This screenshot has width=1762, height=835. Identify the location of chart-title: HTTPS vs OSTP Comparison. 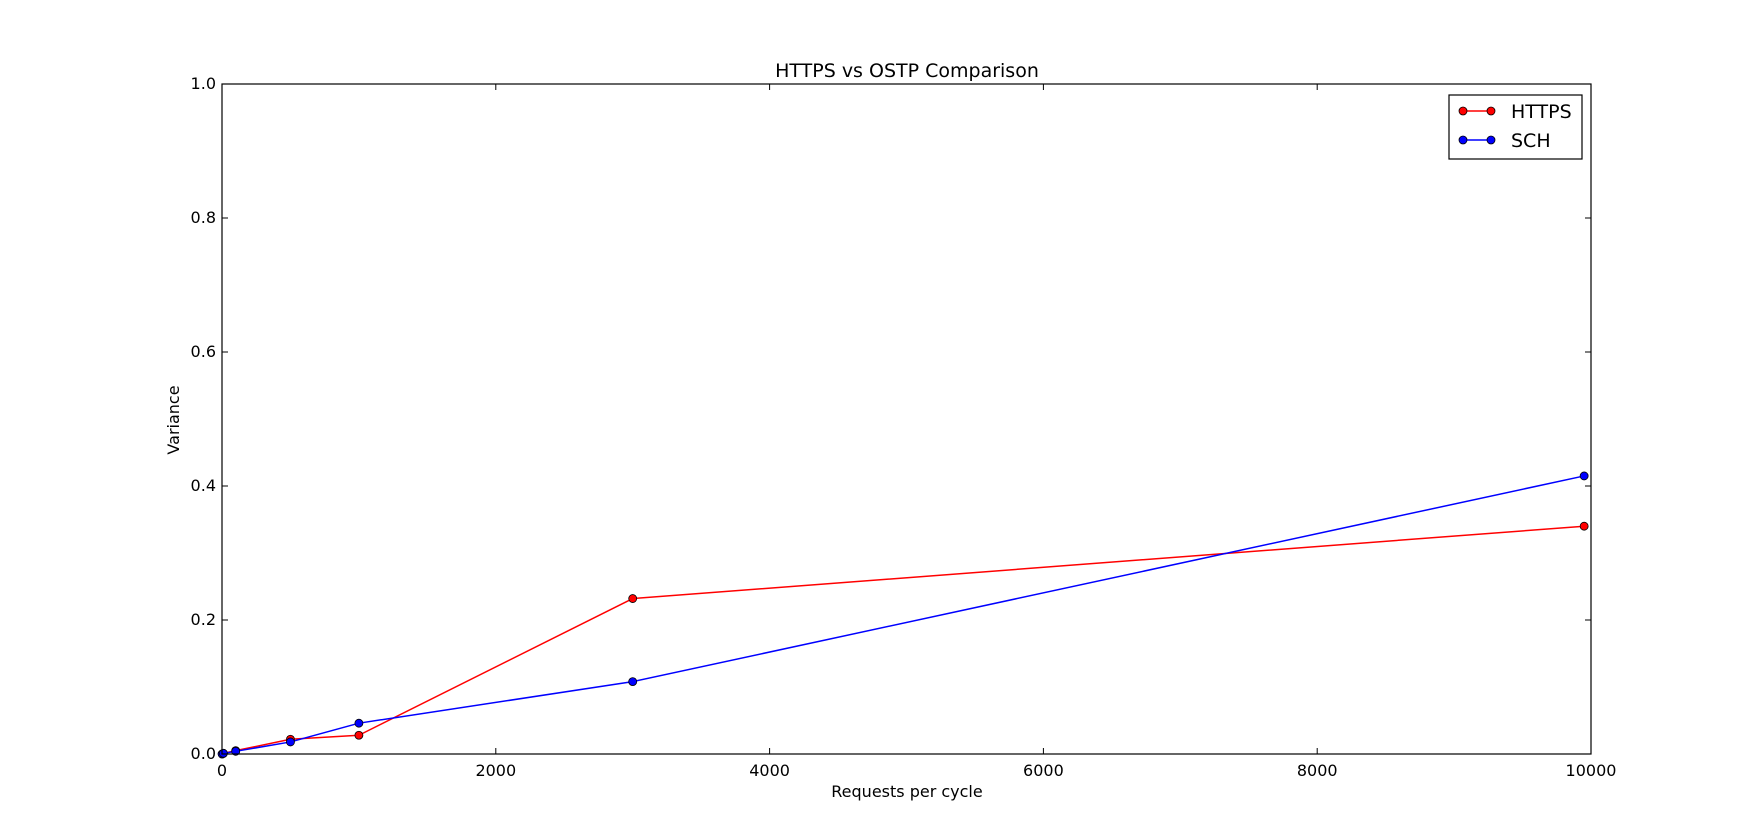
(907, 71).